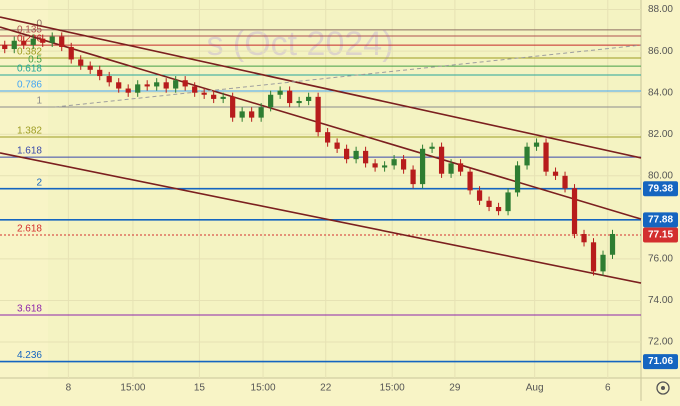 This screenshot has height=406, width=680. What do you see at coordinates (39, 182) in the screenshot?
I see `fib-label: 2` at bounding box center [39, 182].